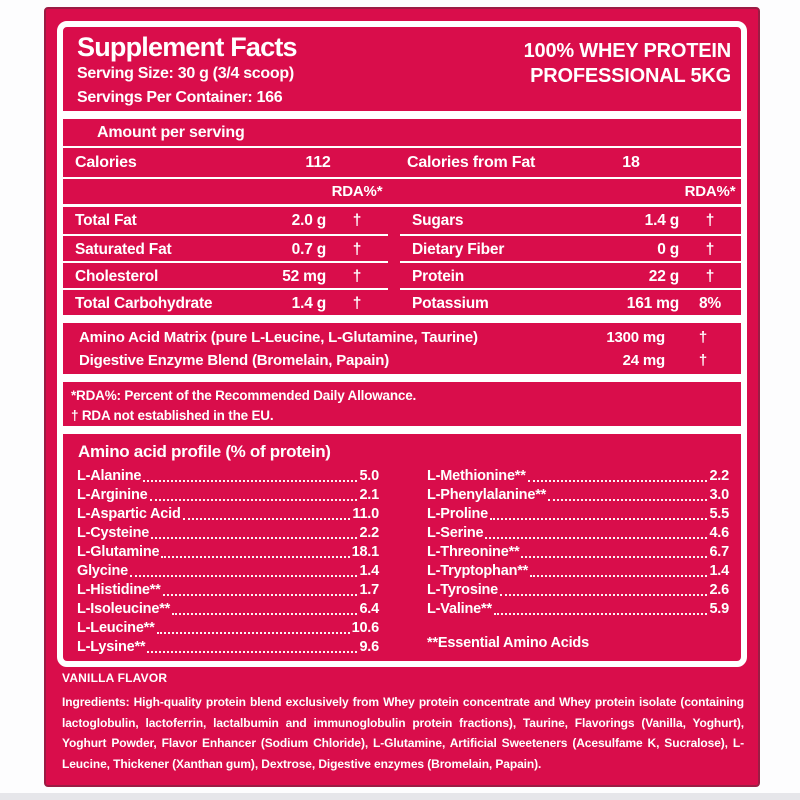  I want to click on amino-acid-name: L-Leucine**, so click(116, 628).